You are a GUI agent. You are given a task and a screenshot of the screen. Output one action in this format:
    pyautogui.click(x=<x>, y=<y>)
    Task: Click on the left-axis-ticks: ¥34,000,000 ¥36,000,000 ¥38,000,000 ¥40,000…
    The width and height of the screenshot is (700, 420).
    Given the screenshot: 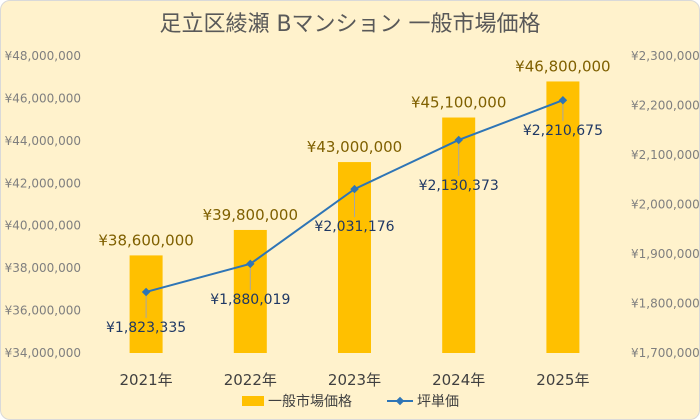 What is the action you would take?
    pyautogui.click(x=43, y=204)
    